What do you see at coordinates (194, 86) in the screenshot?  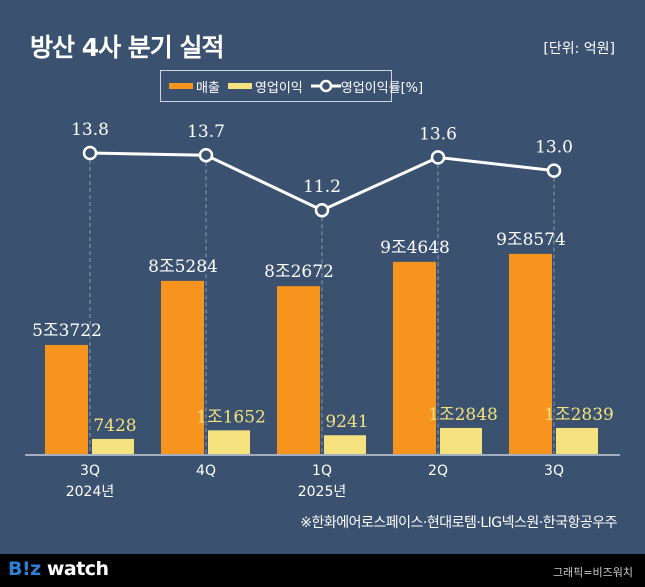 I see `legend-revenue: 매출` at bounding box center [194, 86].